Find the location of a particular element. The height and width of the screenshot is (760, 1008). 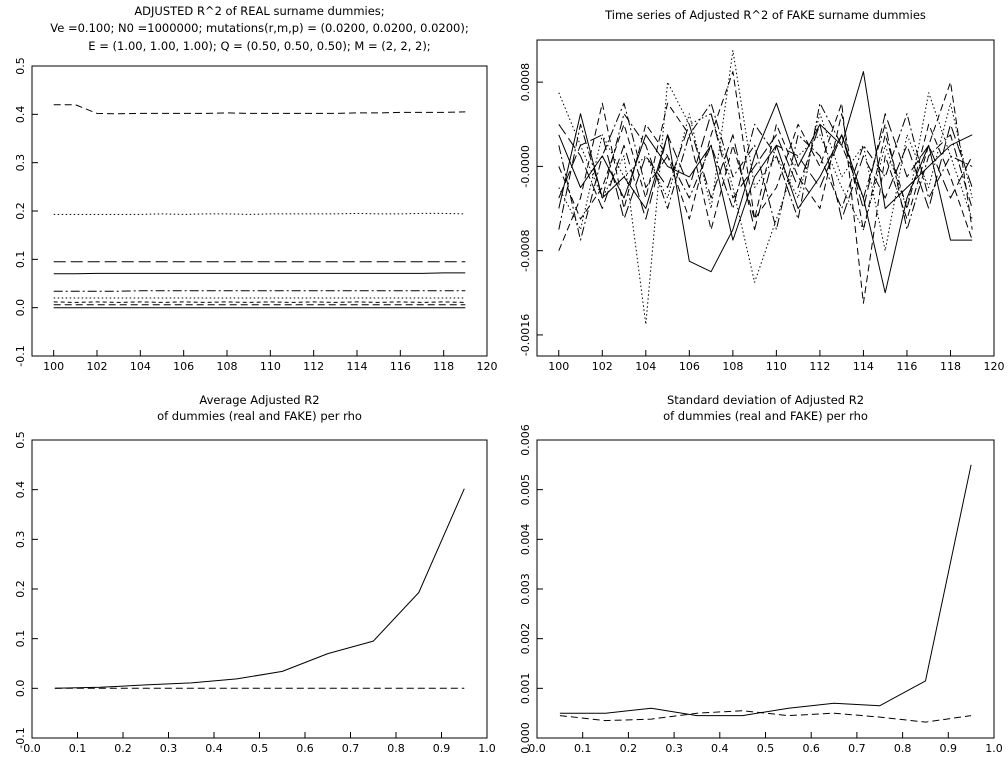

y-tick-label: -0.0000 is located at coordinates (525, 166).